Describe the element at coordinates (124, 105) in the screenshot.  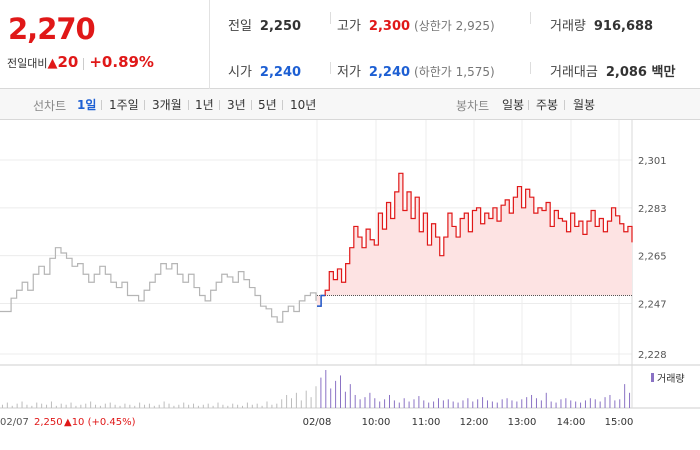
I see `tab-1w: 1주일` at that location.